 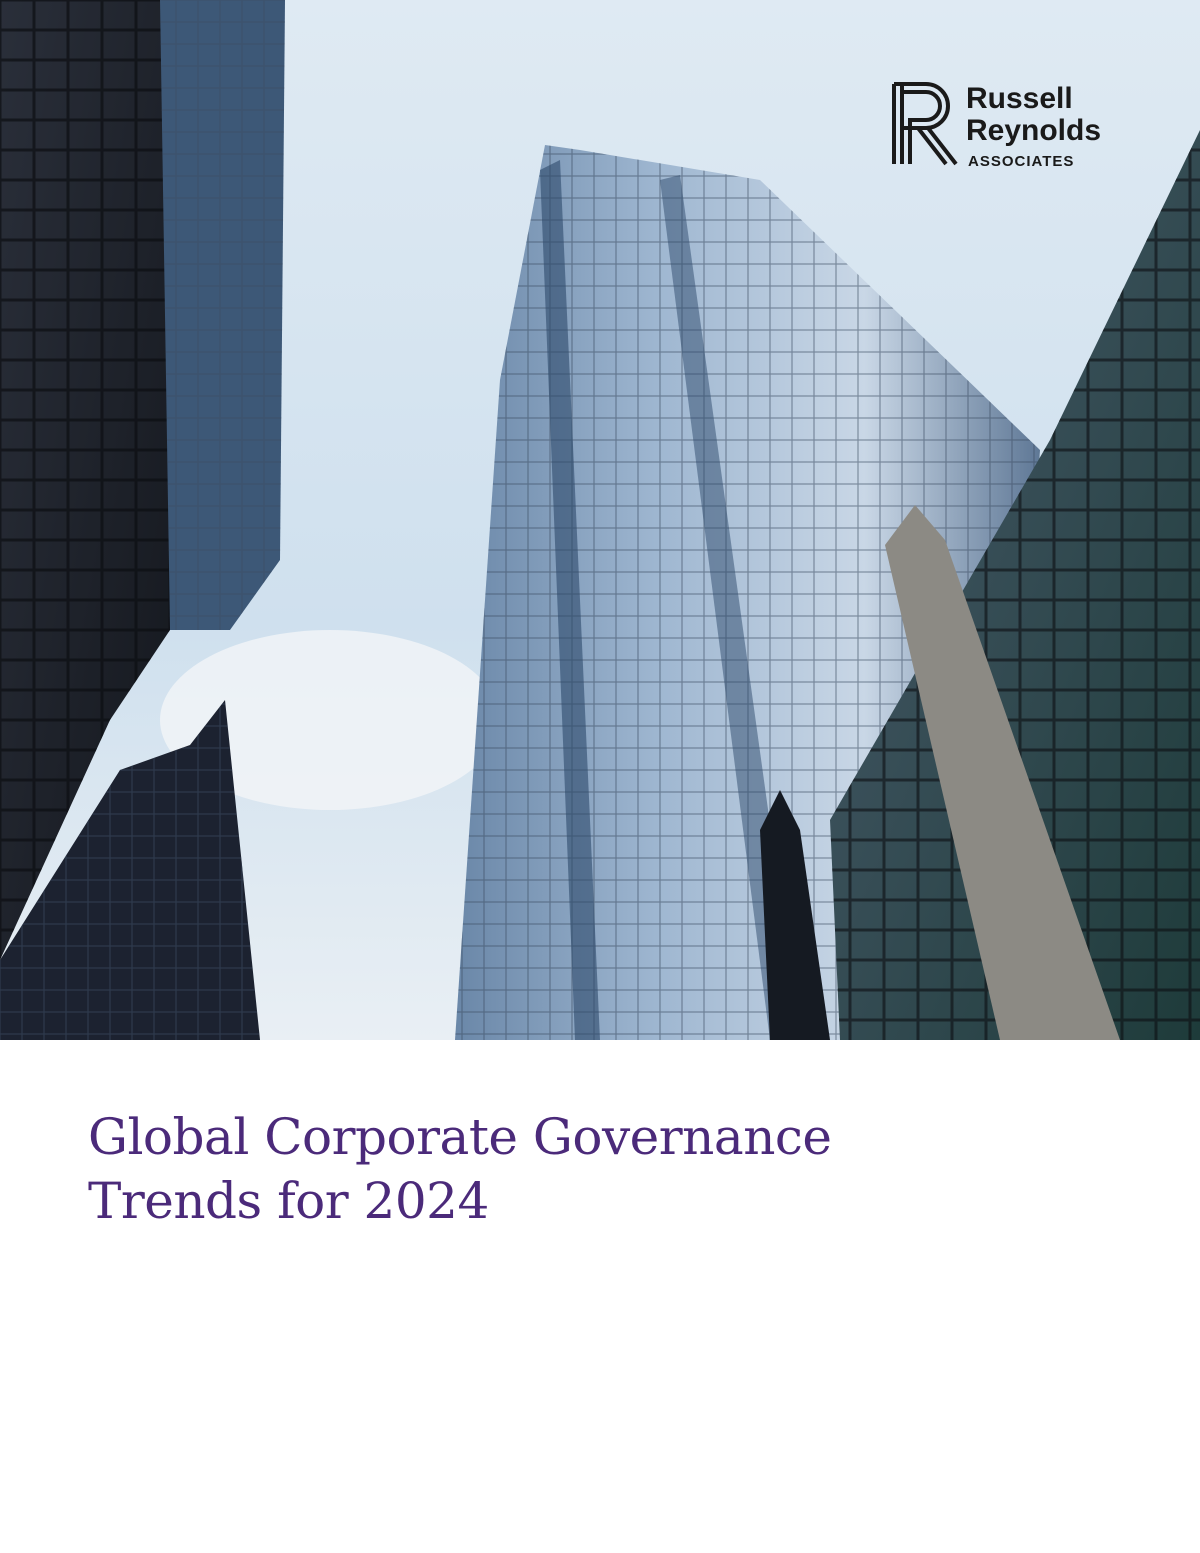 I want to click on logo-tagline: ASSOCIATES, so click(x=1021, y=161).